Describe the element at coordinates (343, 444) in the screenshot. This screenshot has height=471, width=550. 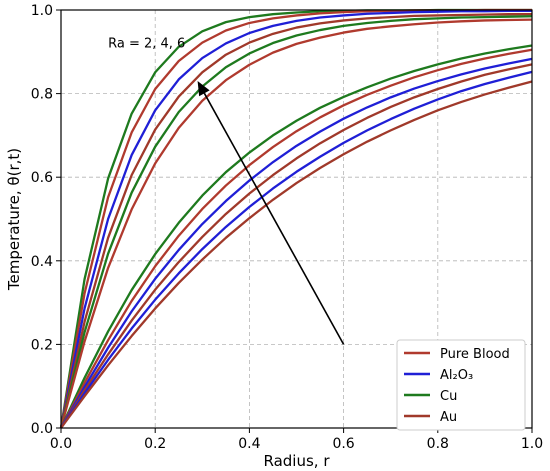
I see `x-tick-label: 0.6` at that location.